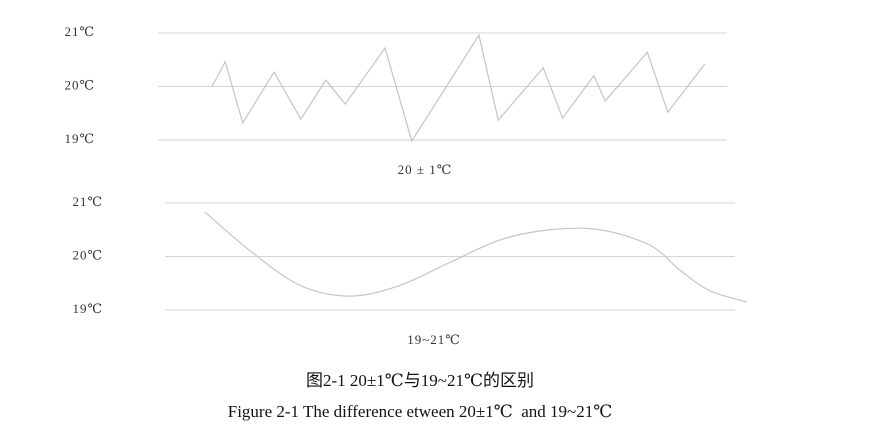 The height and width of the screenshot is (436, 877). I want to click on x-axis-label: 20 ± 1℃, so click(425, 169).